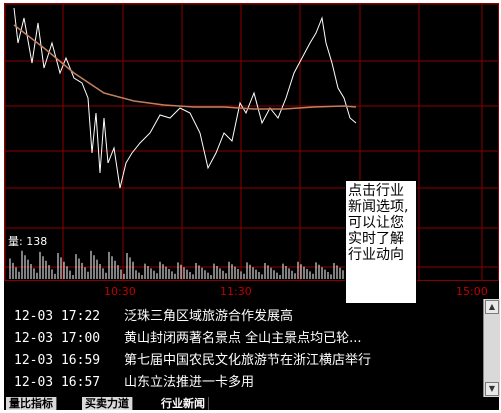  I want to click on news-datetime: 12-03 16:59, so click(57, 360).